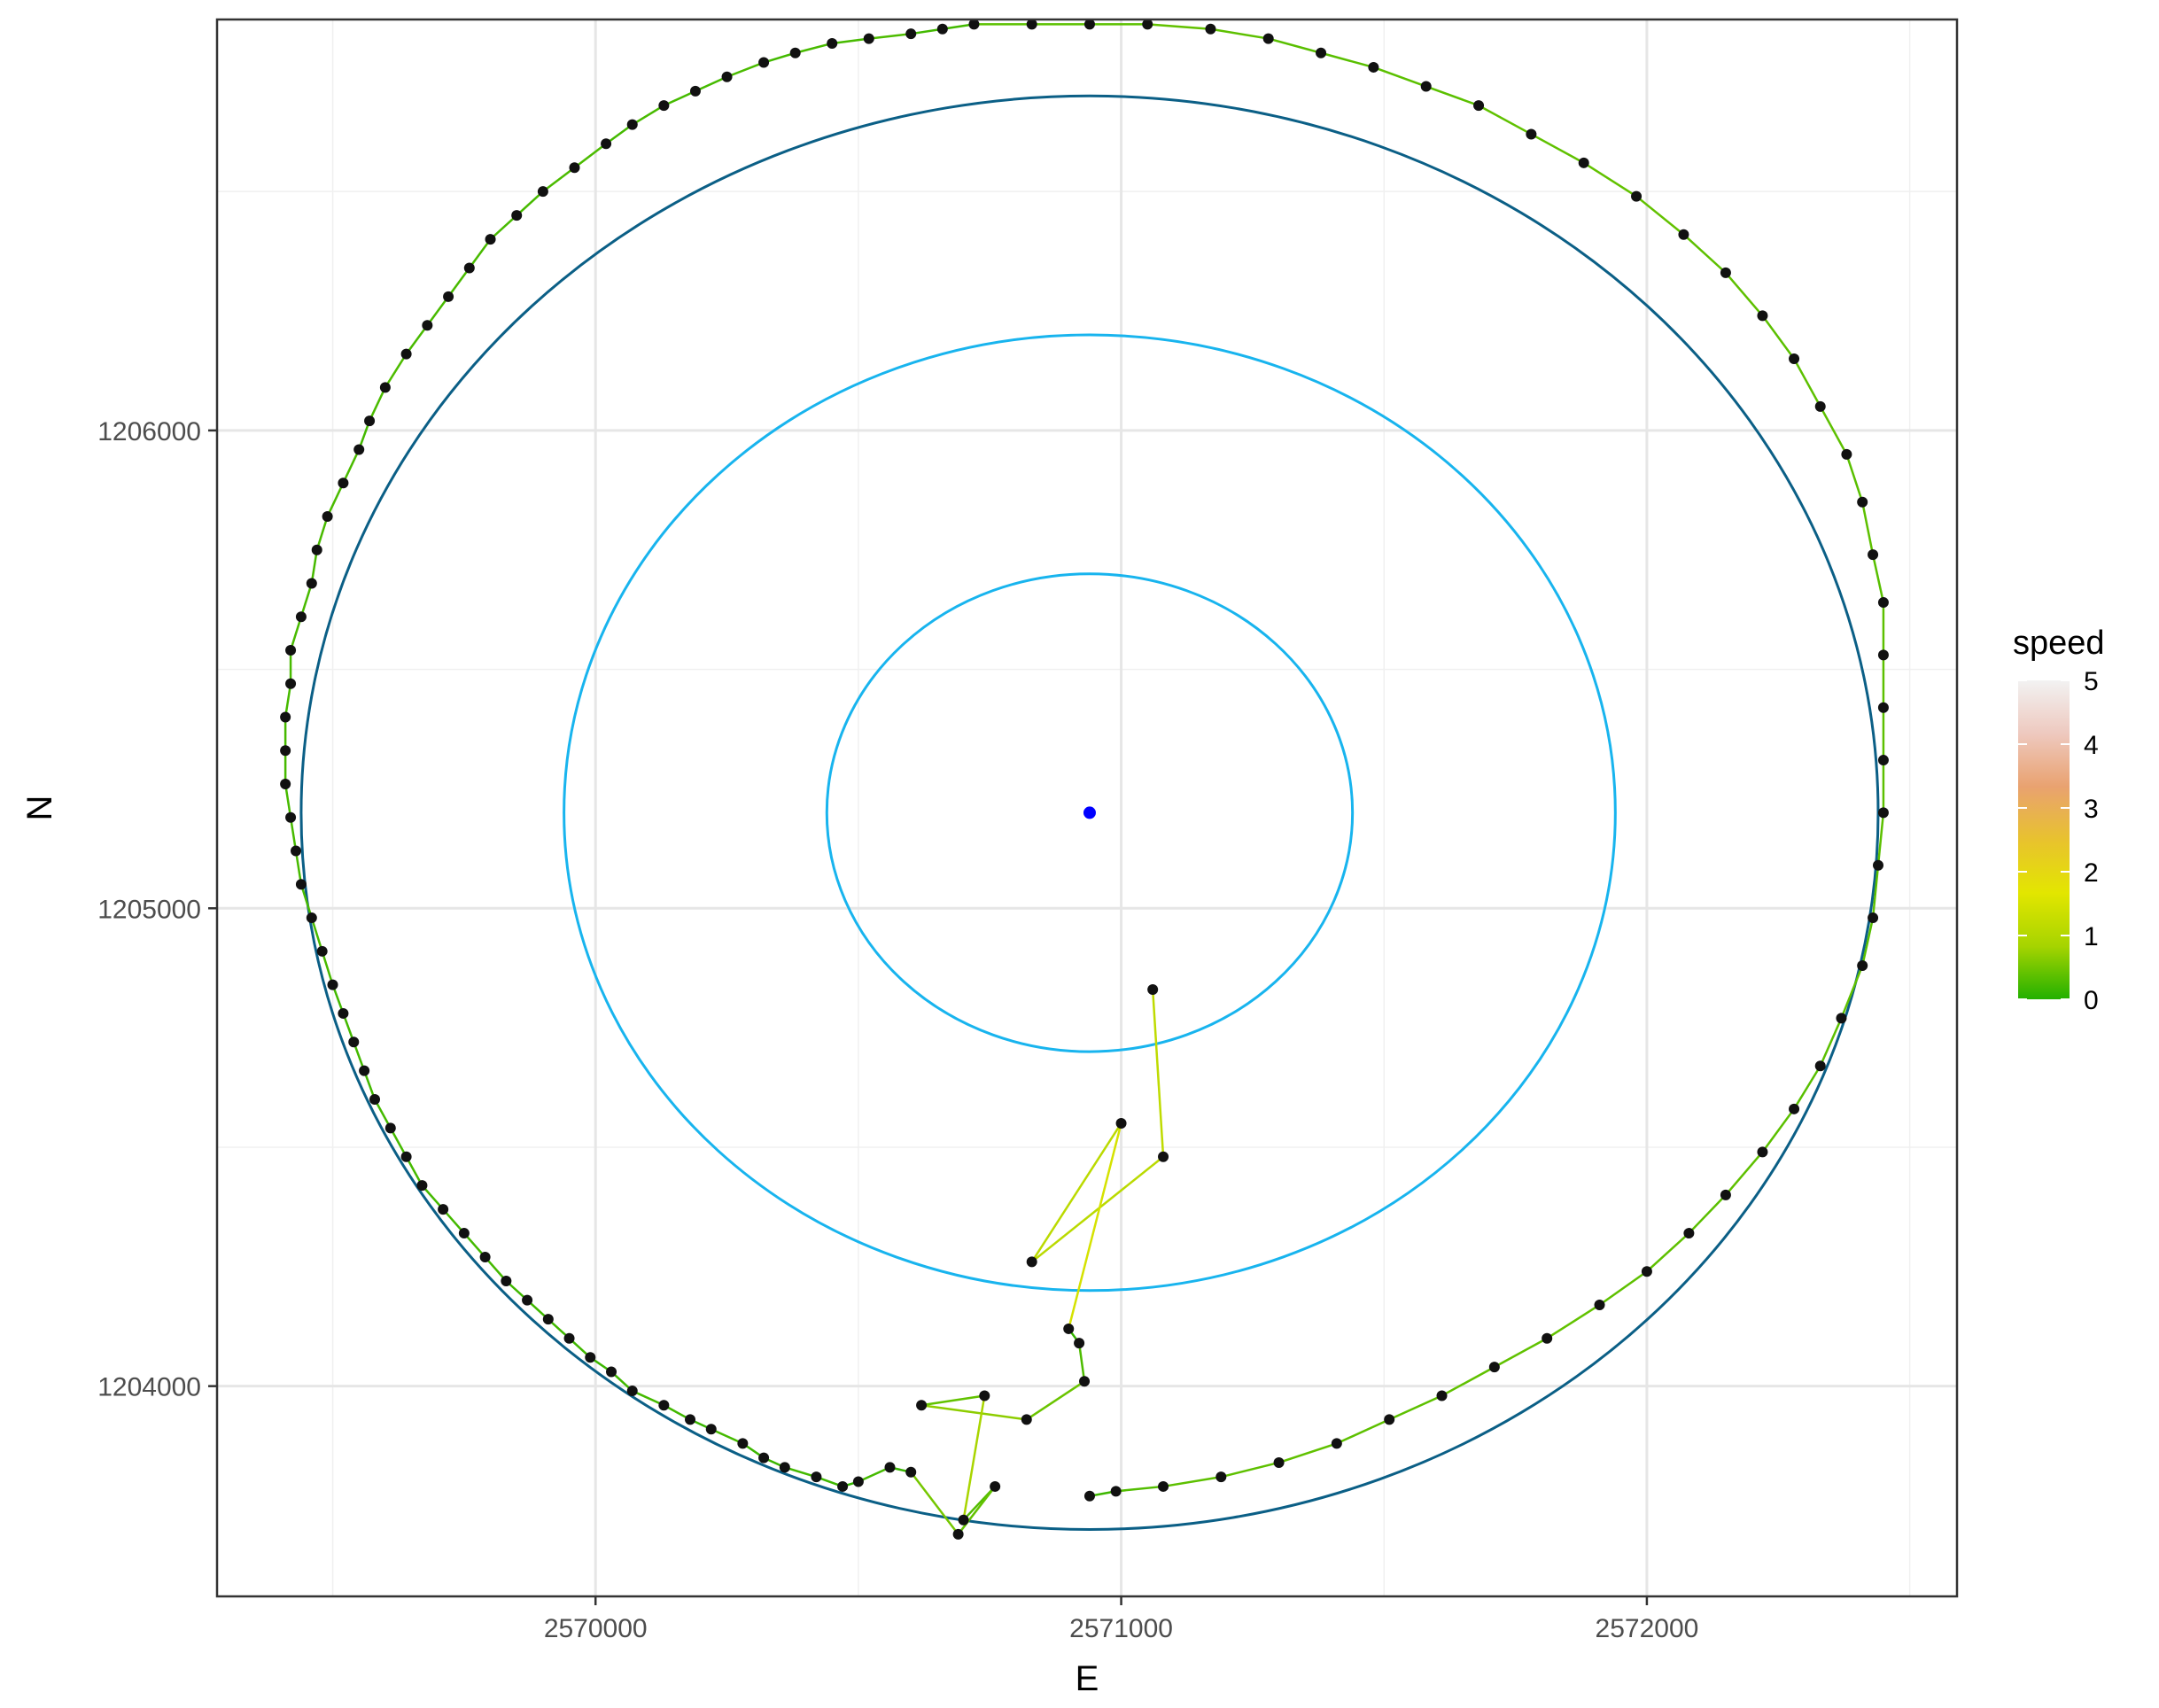 Image resolution: width=2159 pixels, height=1708 pixels. I want to click on legend-tick-label: 4, so click(2091, 745).